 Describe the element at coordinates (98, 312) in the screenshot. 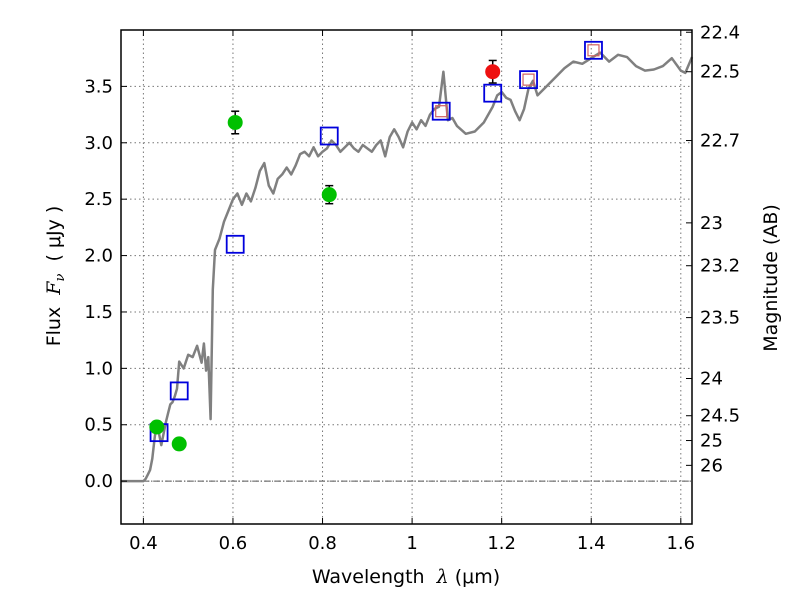

I see `y-tick-label: 1.5` at that location.